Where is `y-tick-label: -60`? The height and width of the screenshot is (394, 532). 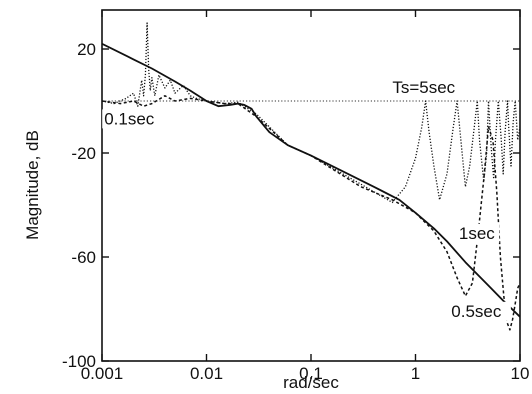 y-tick-label: -60 is located at coordinates (83, 257).